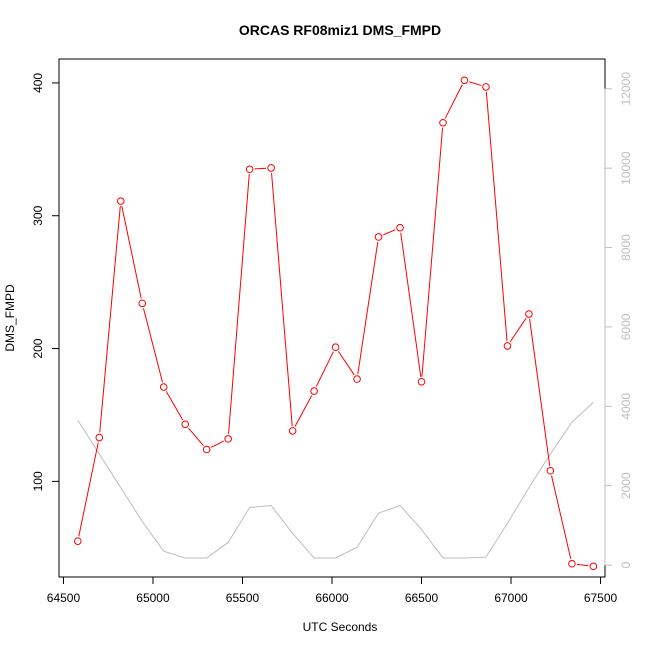 The image size is (650, 650). What do you see at coordinates (332, 590) in the screenshot?
I see `x-axis: 64500 65000 65500 66000 66500 67000 67500` at bounding box center [332, 590].